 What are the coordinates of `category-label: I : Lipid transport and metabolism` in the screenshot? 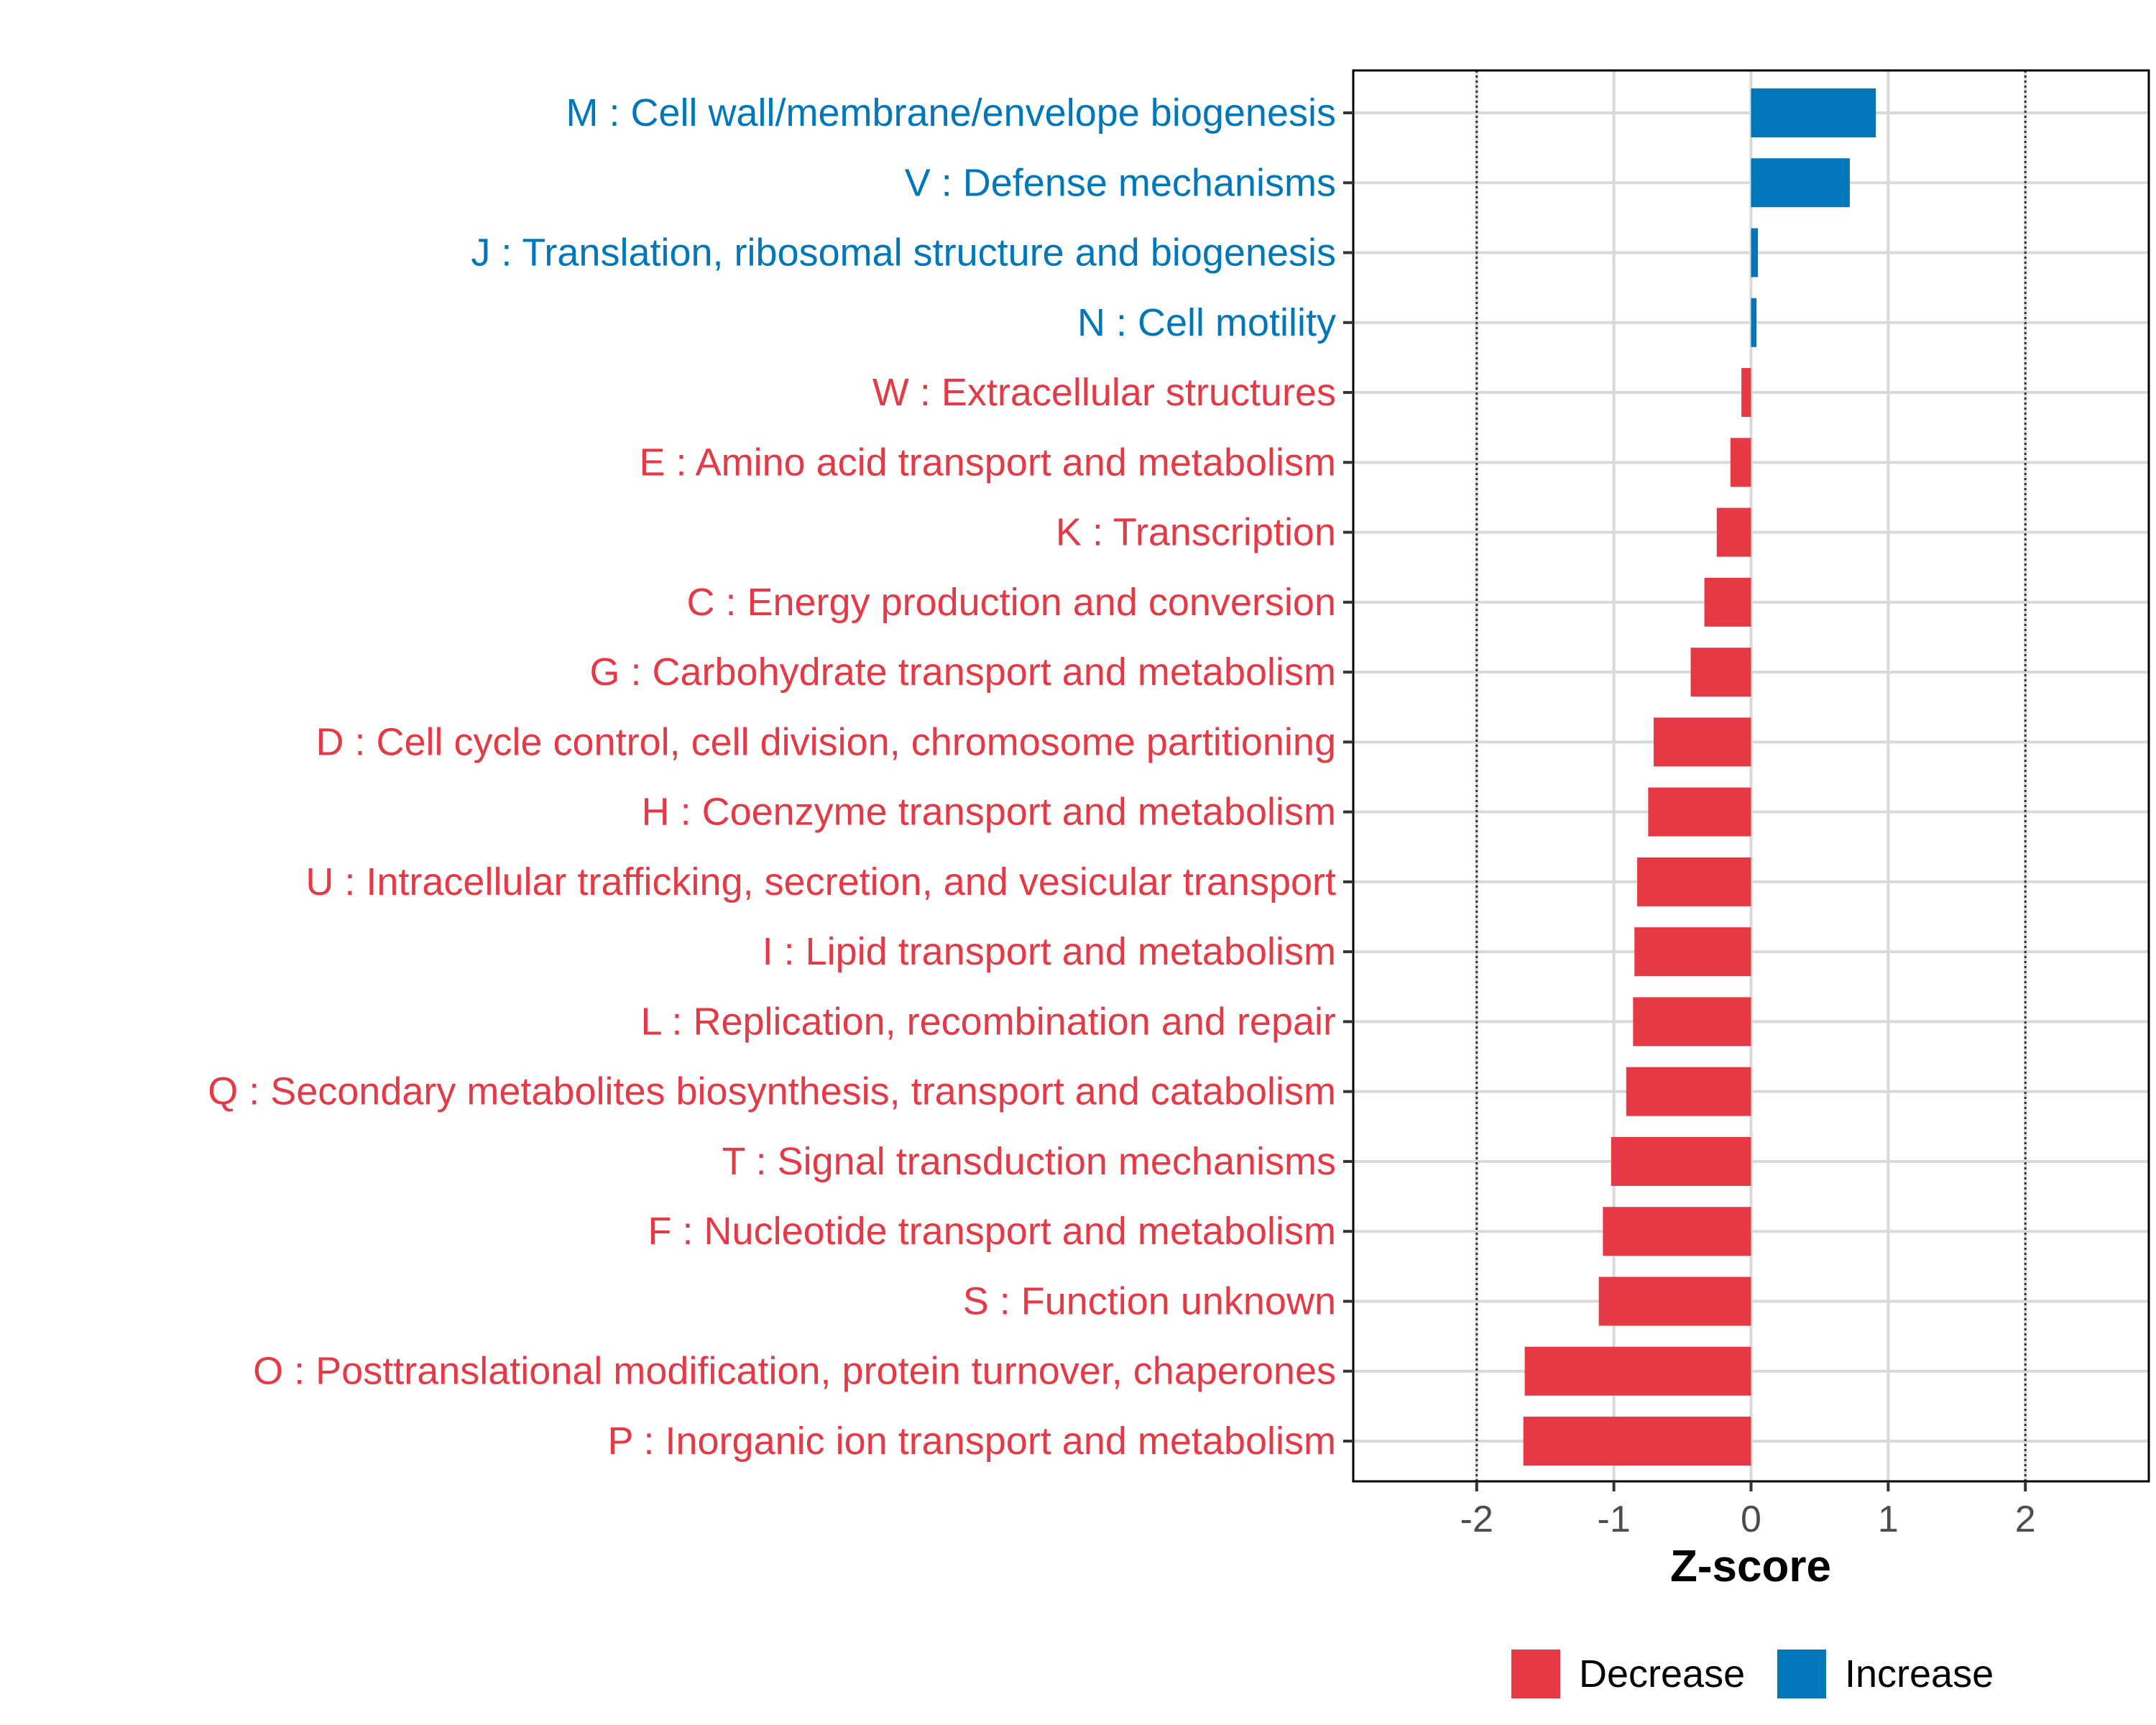 It's located at (1049, 951).